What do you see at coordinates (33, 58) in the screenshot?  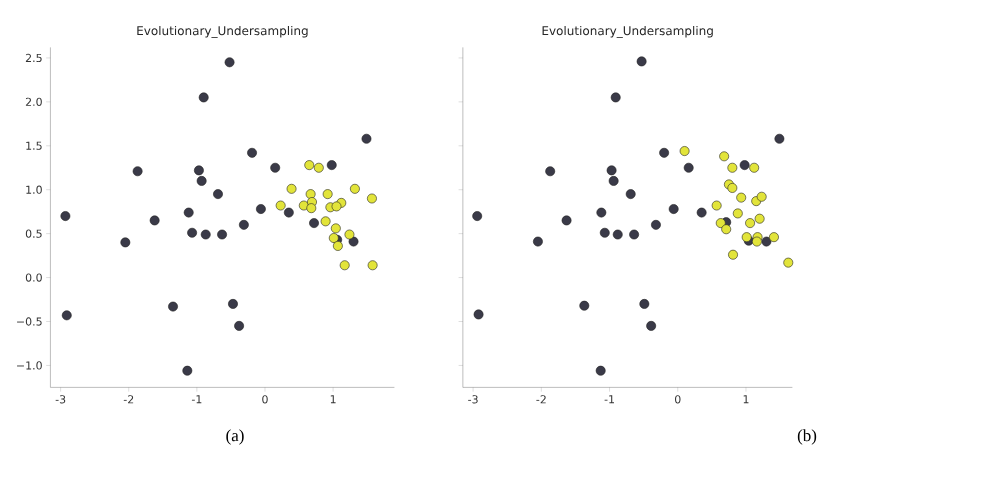 I see `y-tick-label: 2.5` at bounding box center [33, 58].